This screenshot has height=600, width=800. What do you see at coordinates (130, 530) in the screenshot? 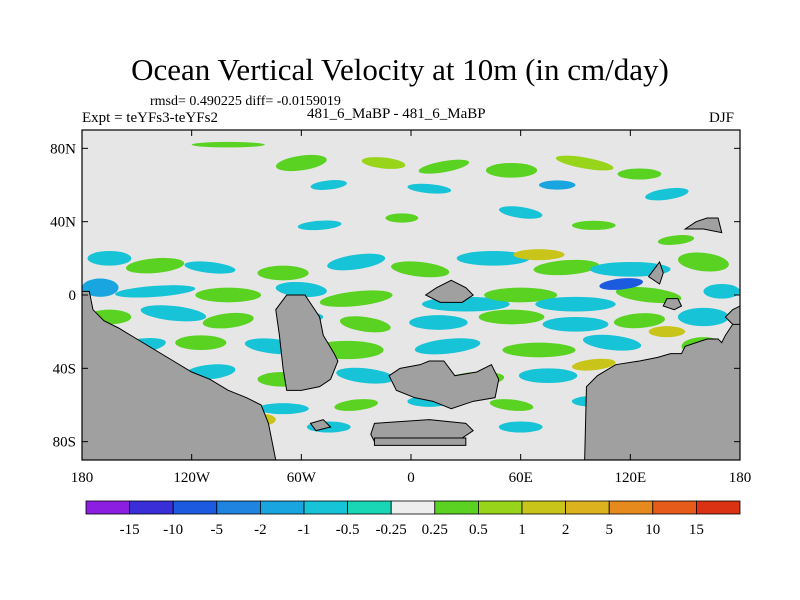
I see `colorbar-label: -15` at bounding box center [130, 530].